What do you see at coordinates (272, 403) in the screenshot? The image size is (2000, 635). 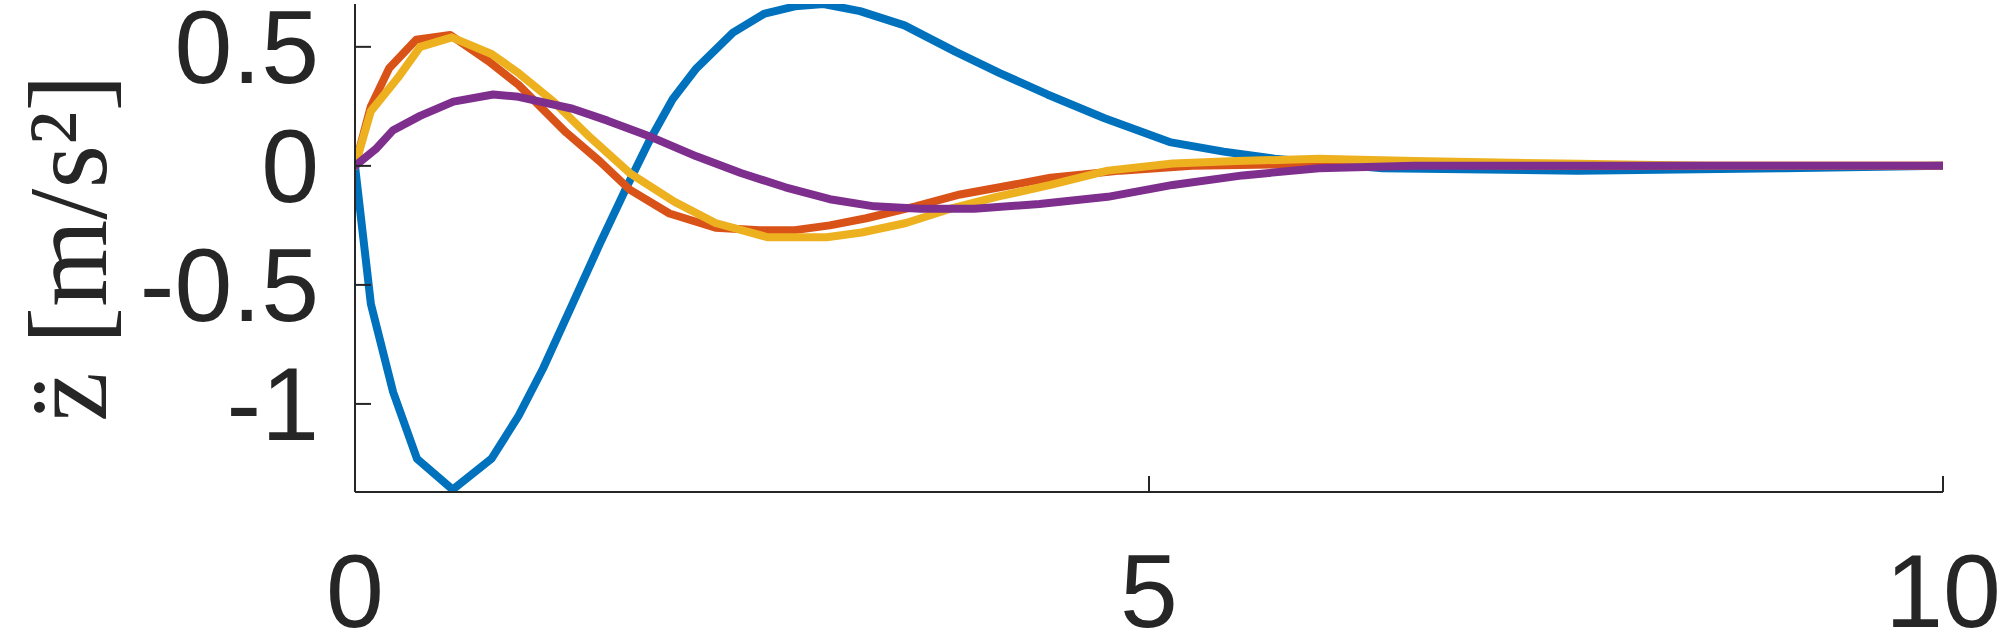 I see `y-tick-label: -1` at bounding box center [272, 403].